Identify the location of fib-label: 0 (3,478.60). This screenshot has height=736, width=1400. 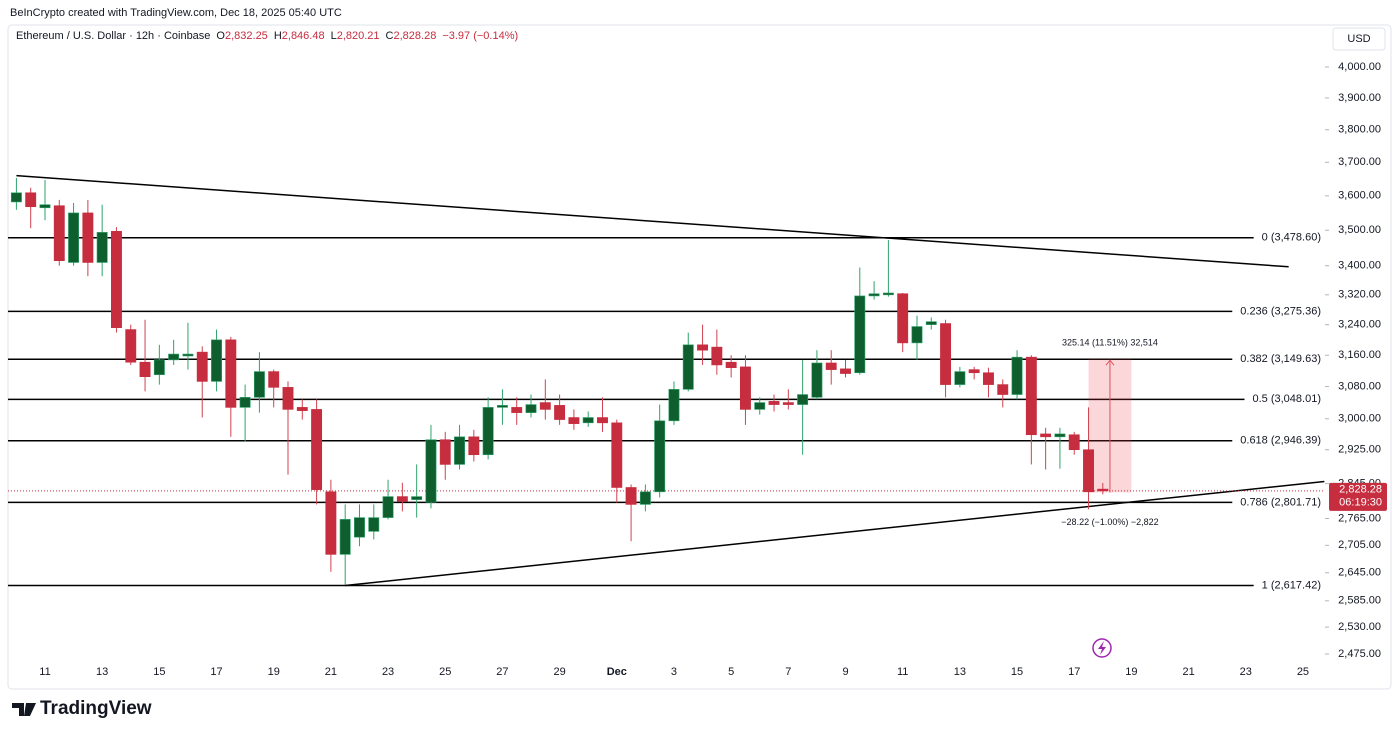
(1291, 238).